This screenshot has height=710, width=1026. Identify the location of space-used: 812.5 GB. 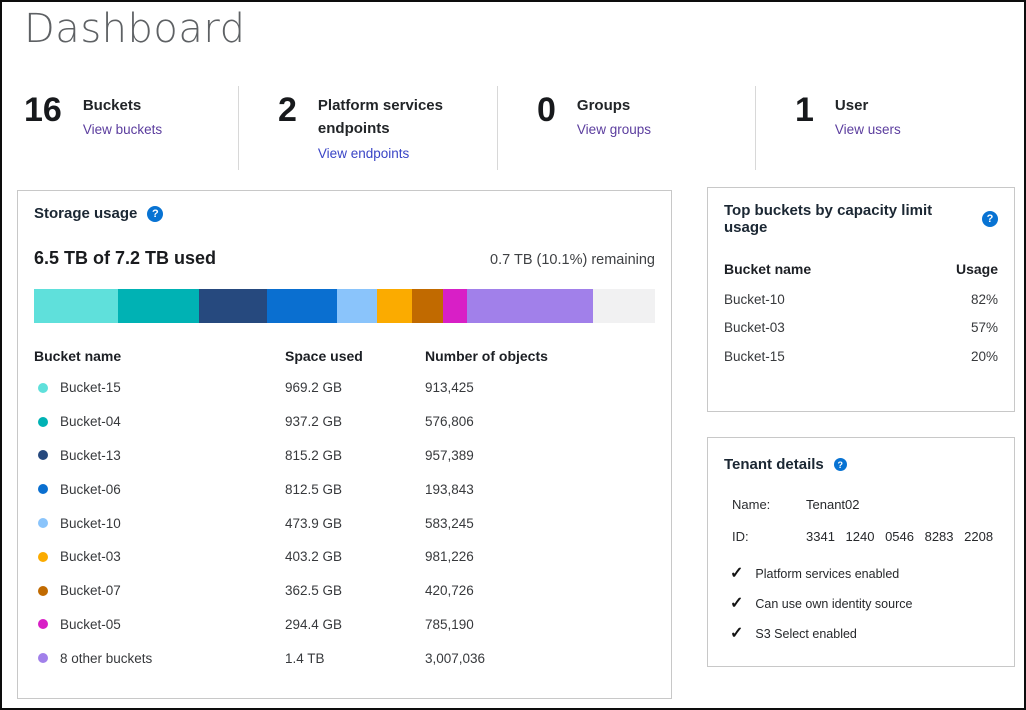
(314, 489).